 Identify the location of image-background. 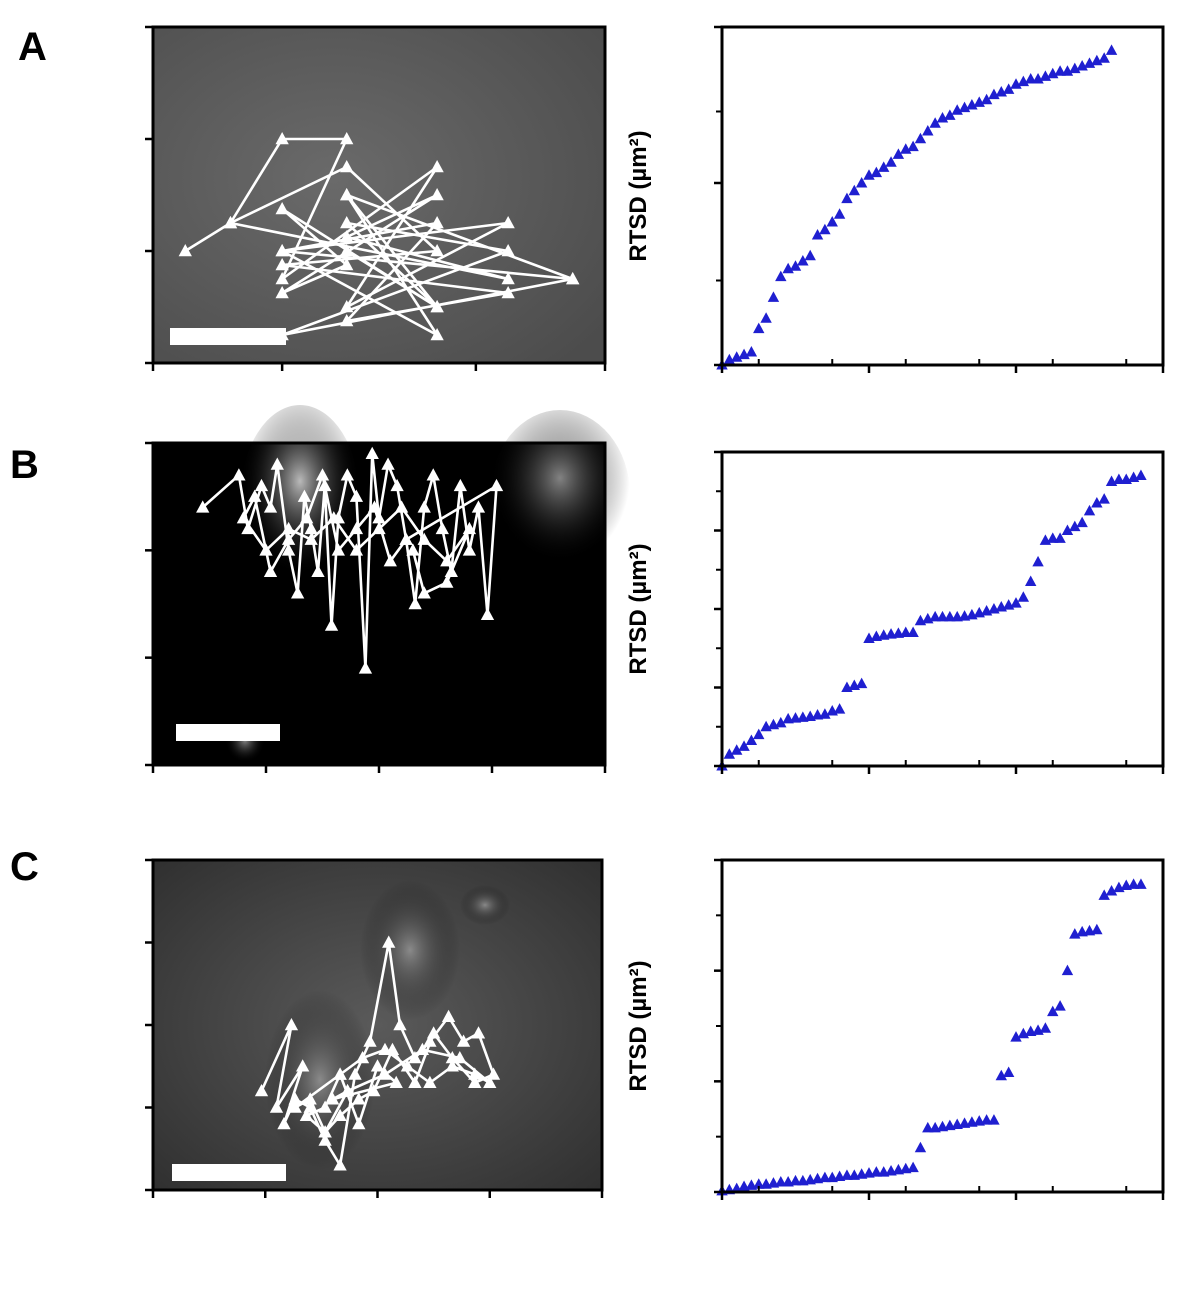
(379, 195).